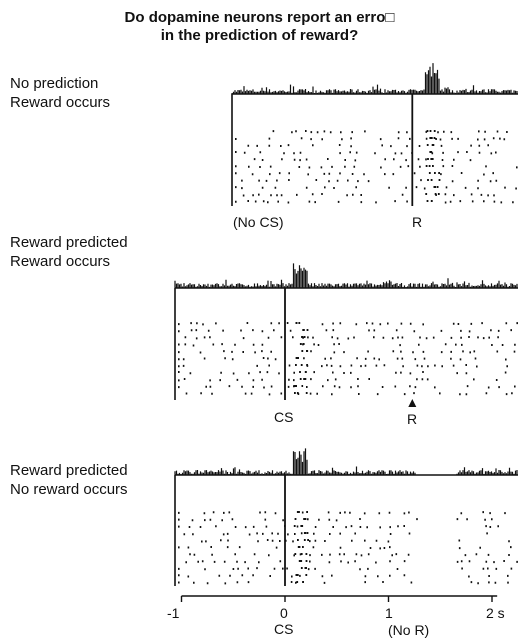  Describe the element at coordinates (259, 17) in the screenshot. I see `figure-title-line-1: Do dopamine neurons report an erro□` at that location.